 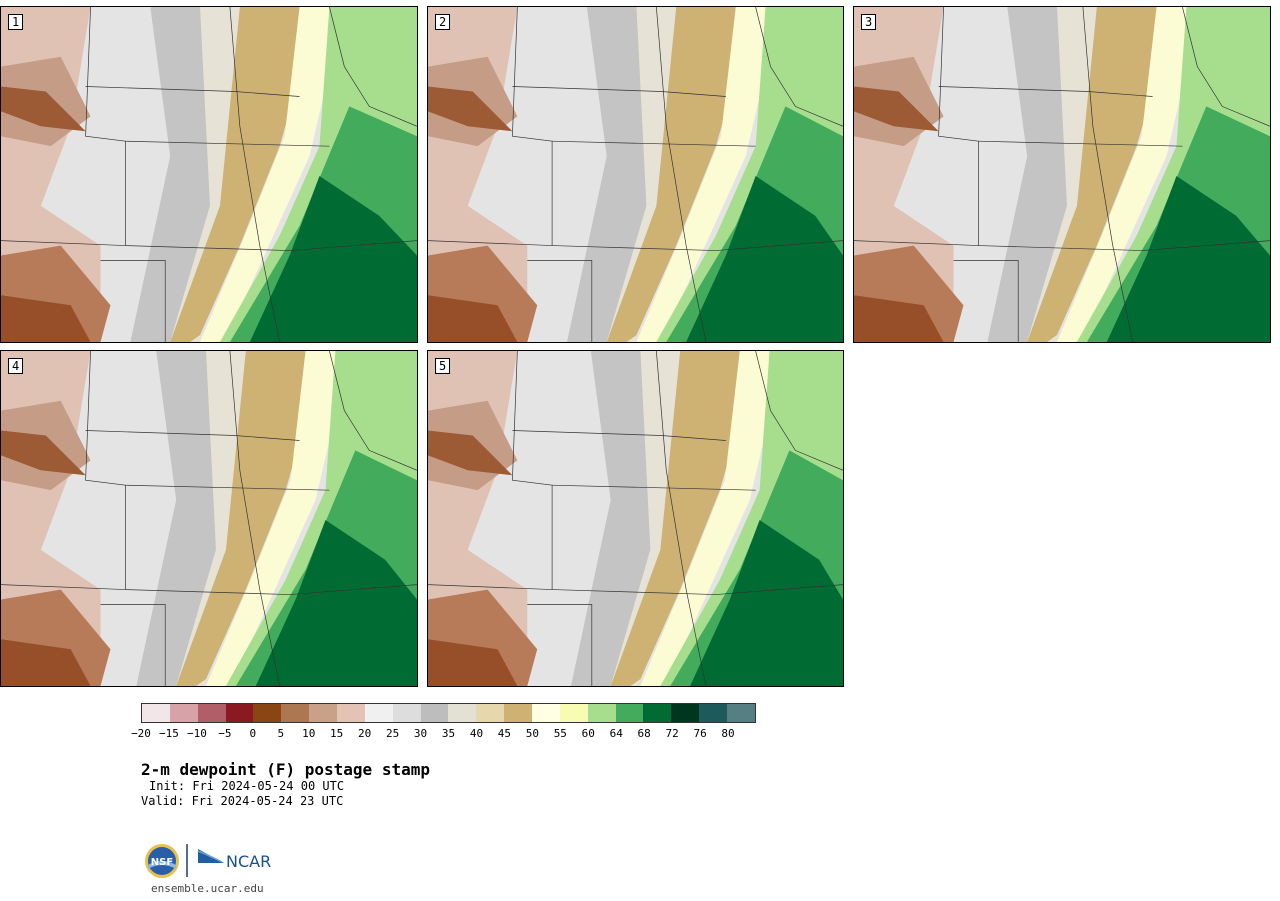 I want to click on colorbar-tick-label: 45, so click(x=504, y=733).